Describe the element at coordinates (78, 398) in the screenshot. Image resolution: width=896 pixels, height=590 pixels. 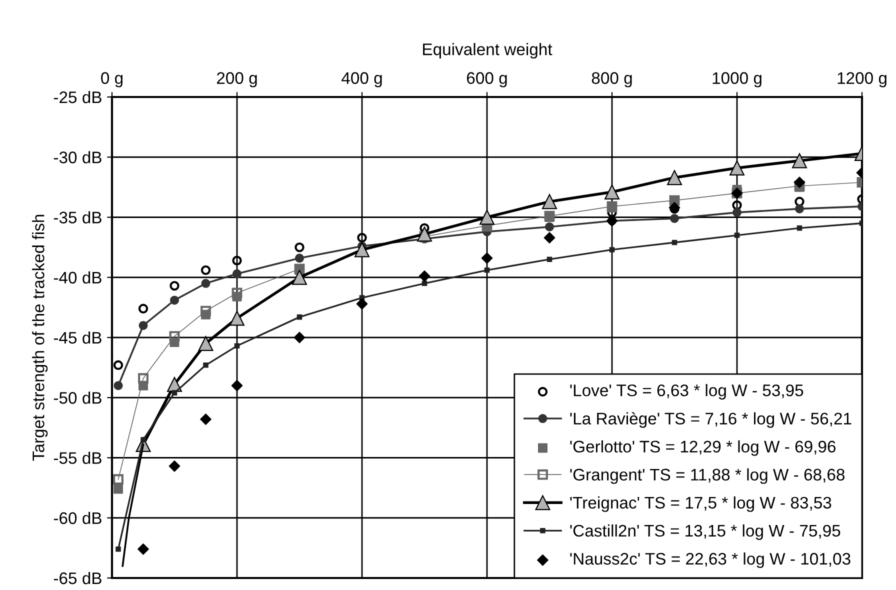
I see `y-tick-label: -50 dB` at that location.